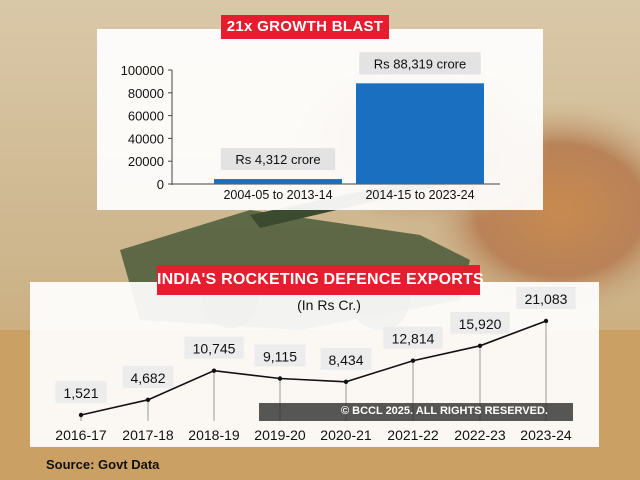 The height and width of the screenshot is (480, 640). I want to click on line-category-label: 2023-24, so click(546, 435).